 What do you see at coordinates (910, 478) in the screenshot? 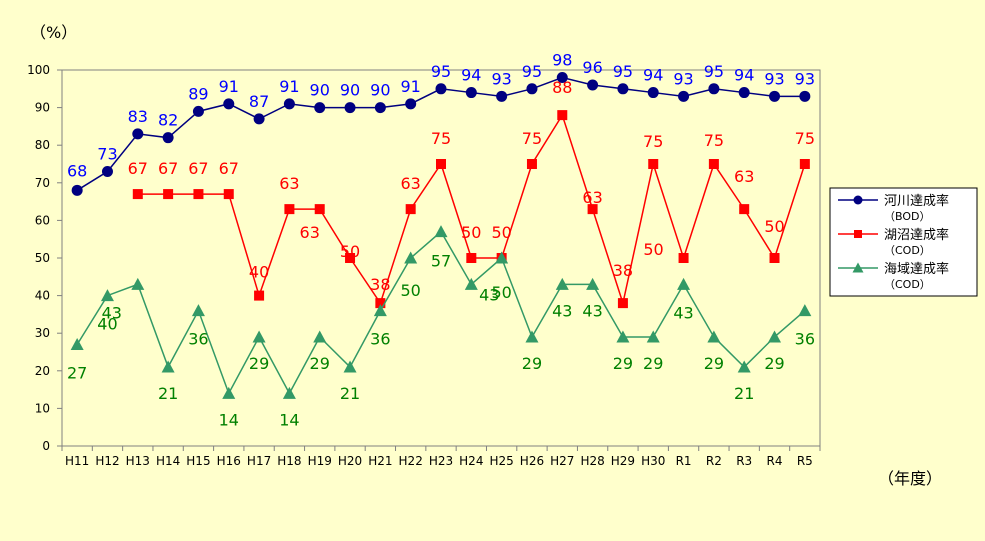
I see `x-axis-label: （年度）` at bounding box center [910, 478].